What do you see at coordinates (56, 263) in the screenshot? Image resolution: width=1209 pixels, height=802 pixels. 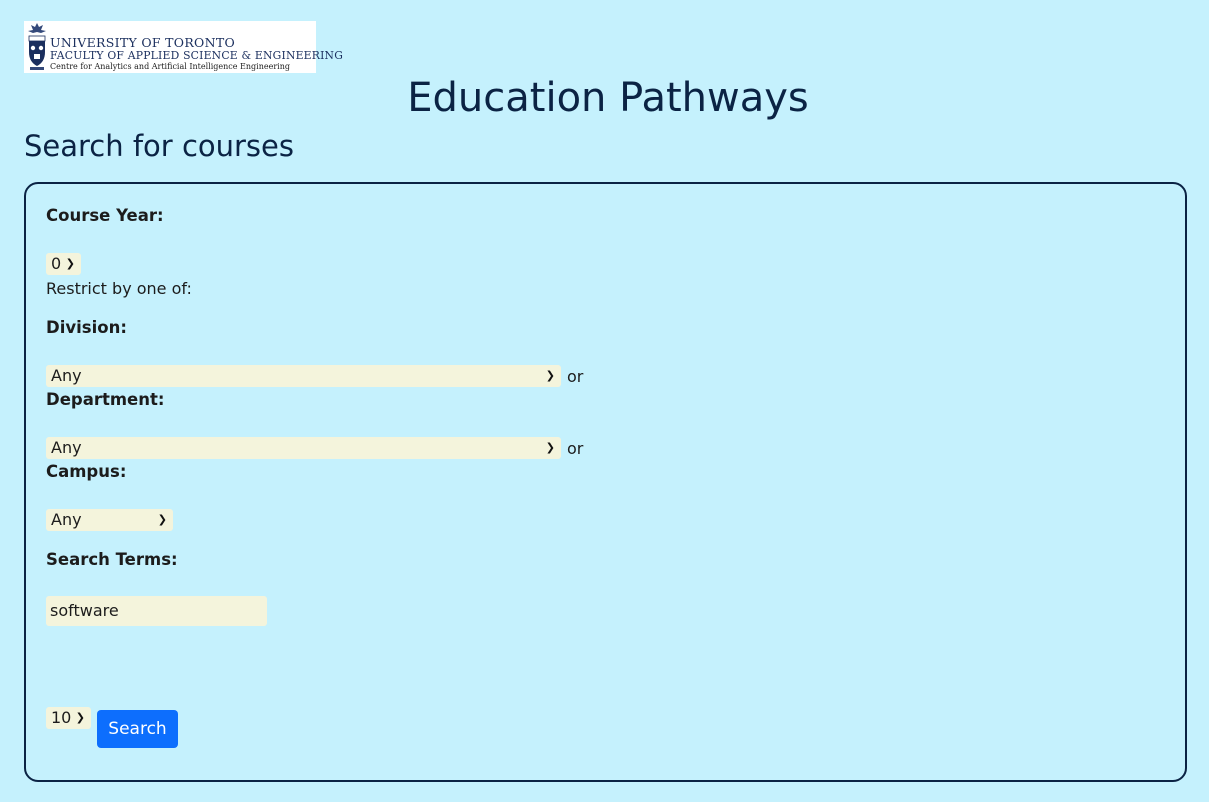 I see `course-year-value: 0` at bounding box center [56, 263].